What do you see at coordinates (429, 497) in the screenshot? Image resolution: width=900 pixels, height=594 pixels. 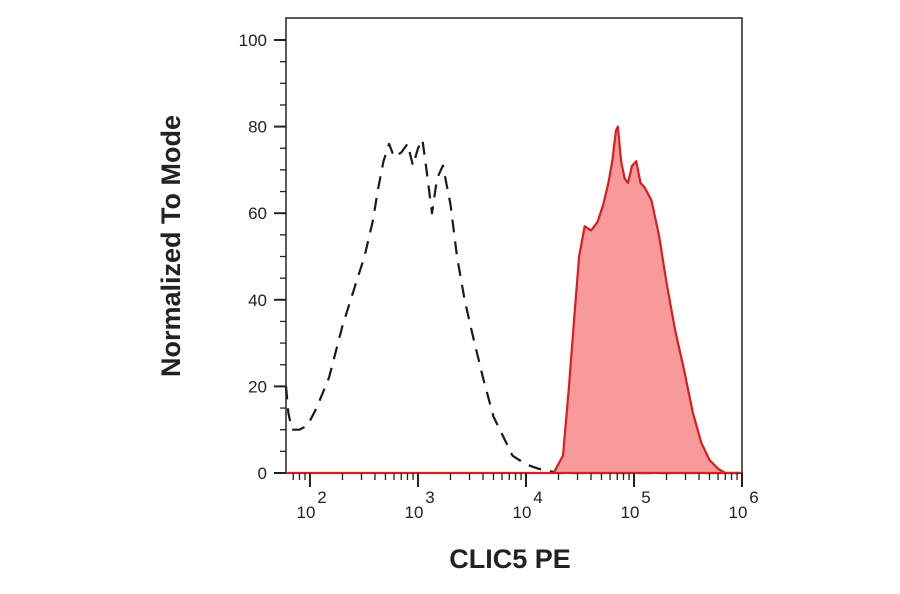 I see `x-tick-exponent: 3` at bounding box center [429, 497].